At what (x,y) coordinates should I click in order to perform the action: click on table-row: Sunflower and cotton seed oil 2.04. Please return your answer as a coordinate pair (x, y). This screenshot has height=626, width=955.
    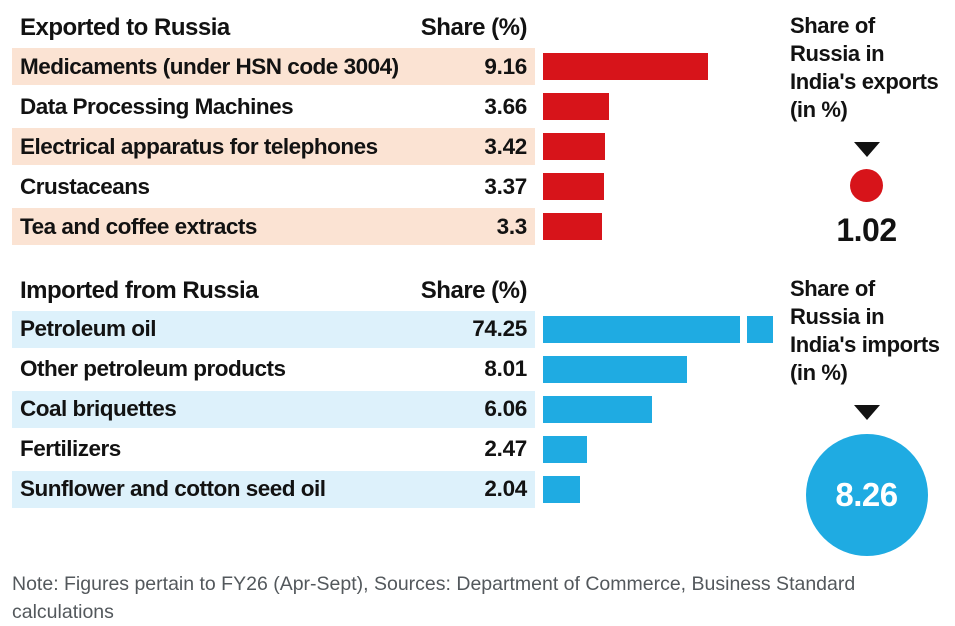
    Looking at the image, I should click on (401, 489).